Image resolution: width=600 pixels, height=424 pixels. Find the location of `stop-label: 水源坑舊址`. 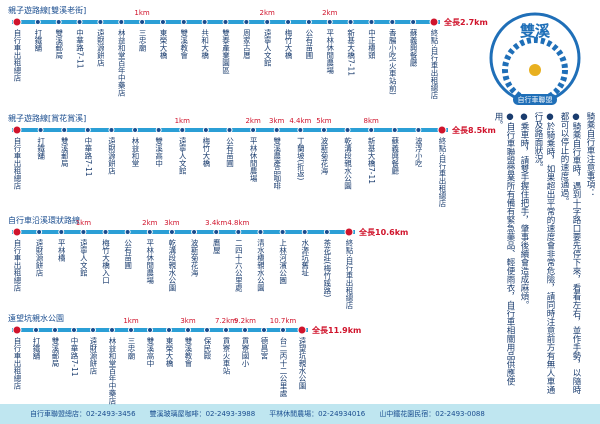

stop-label: 水源坑舊址 is located at coordinates (304, 258).